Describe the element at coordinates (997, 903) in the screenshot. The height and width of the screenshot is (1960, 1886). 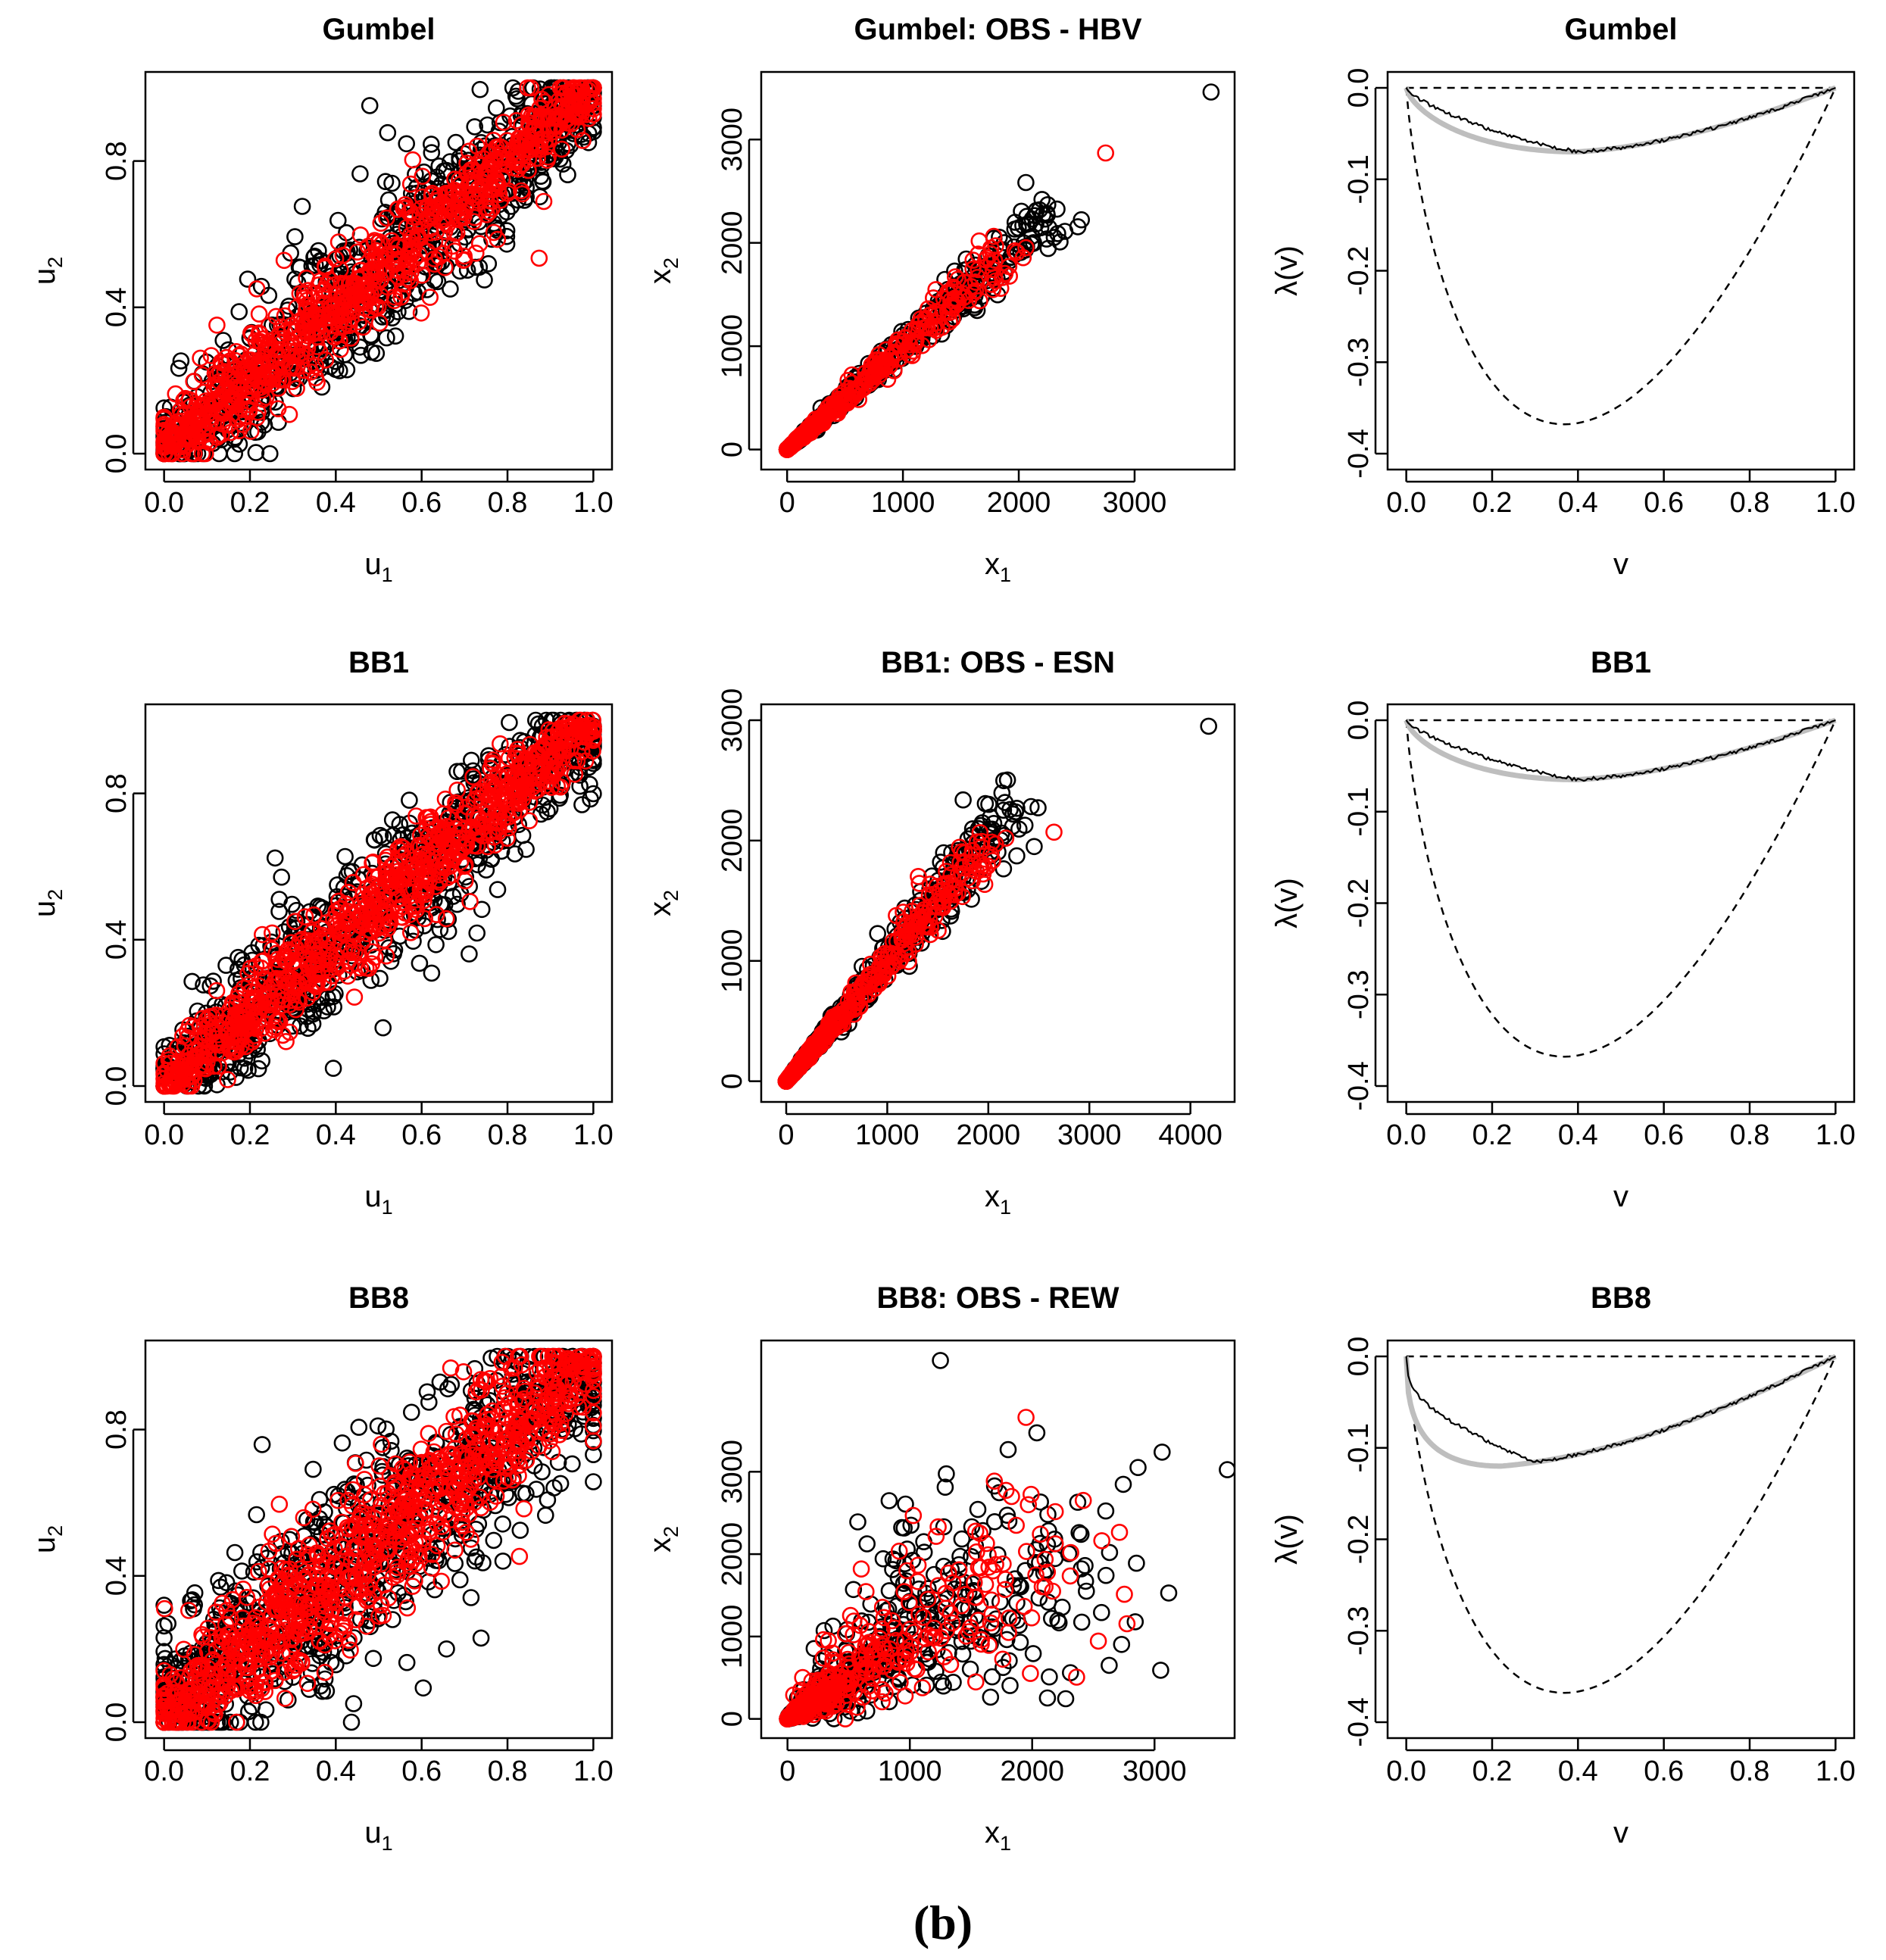
I see `plot-area` at that location.